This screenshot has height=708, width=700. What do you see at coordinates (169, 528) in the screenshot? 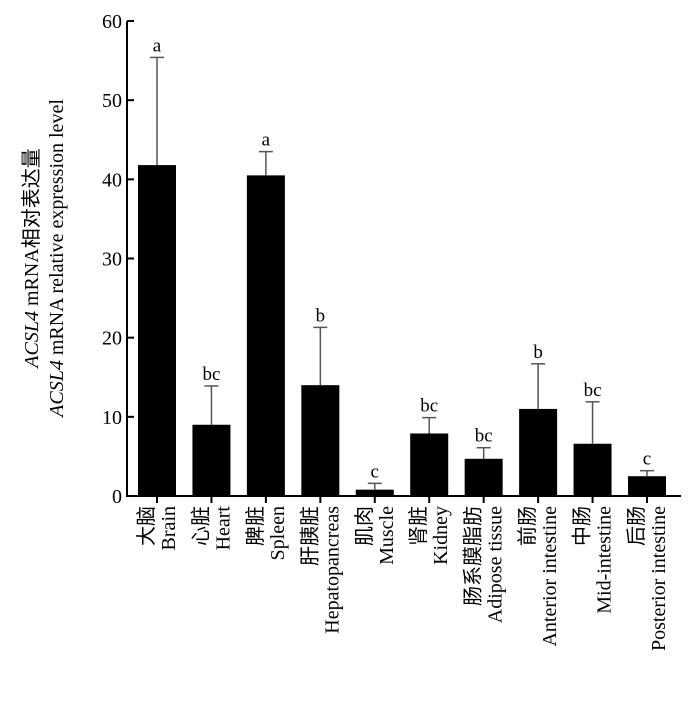
I see `x-tick-label-en: Brain` at bounding box center [169, 528].